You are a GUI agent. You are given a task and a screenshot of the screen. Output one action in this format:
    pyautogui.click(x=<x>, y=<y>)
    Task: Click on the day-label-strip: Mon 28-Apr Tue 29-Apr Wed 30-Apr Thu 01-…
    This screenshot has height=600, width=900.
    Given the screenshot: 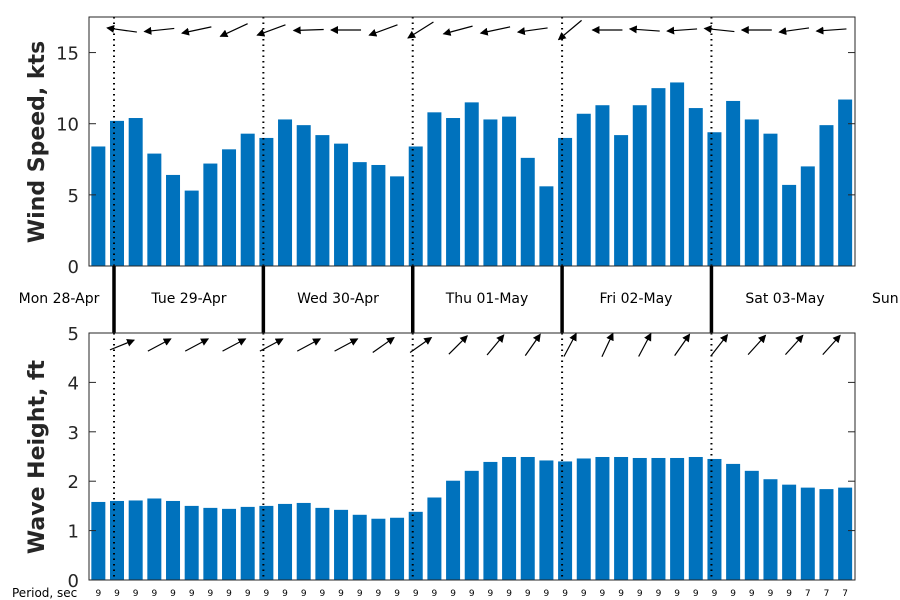 What is the action you would take?
    pyautogui.click(x=459, y=299)
    